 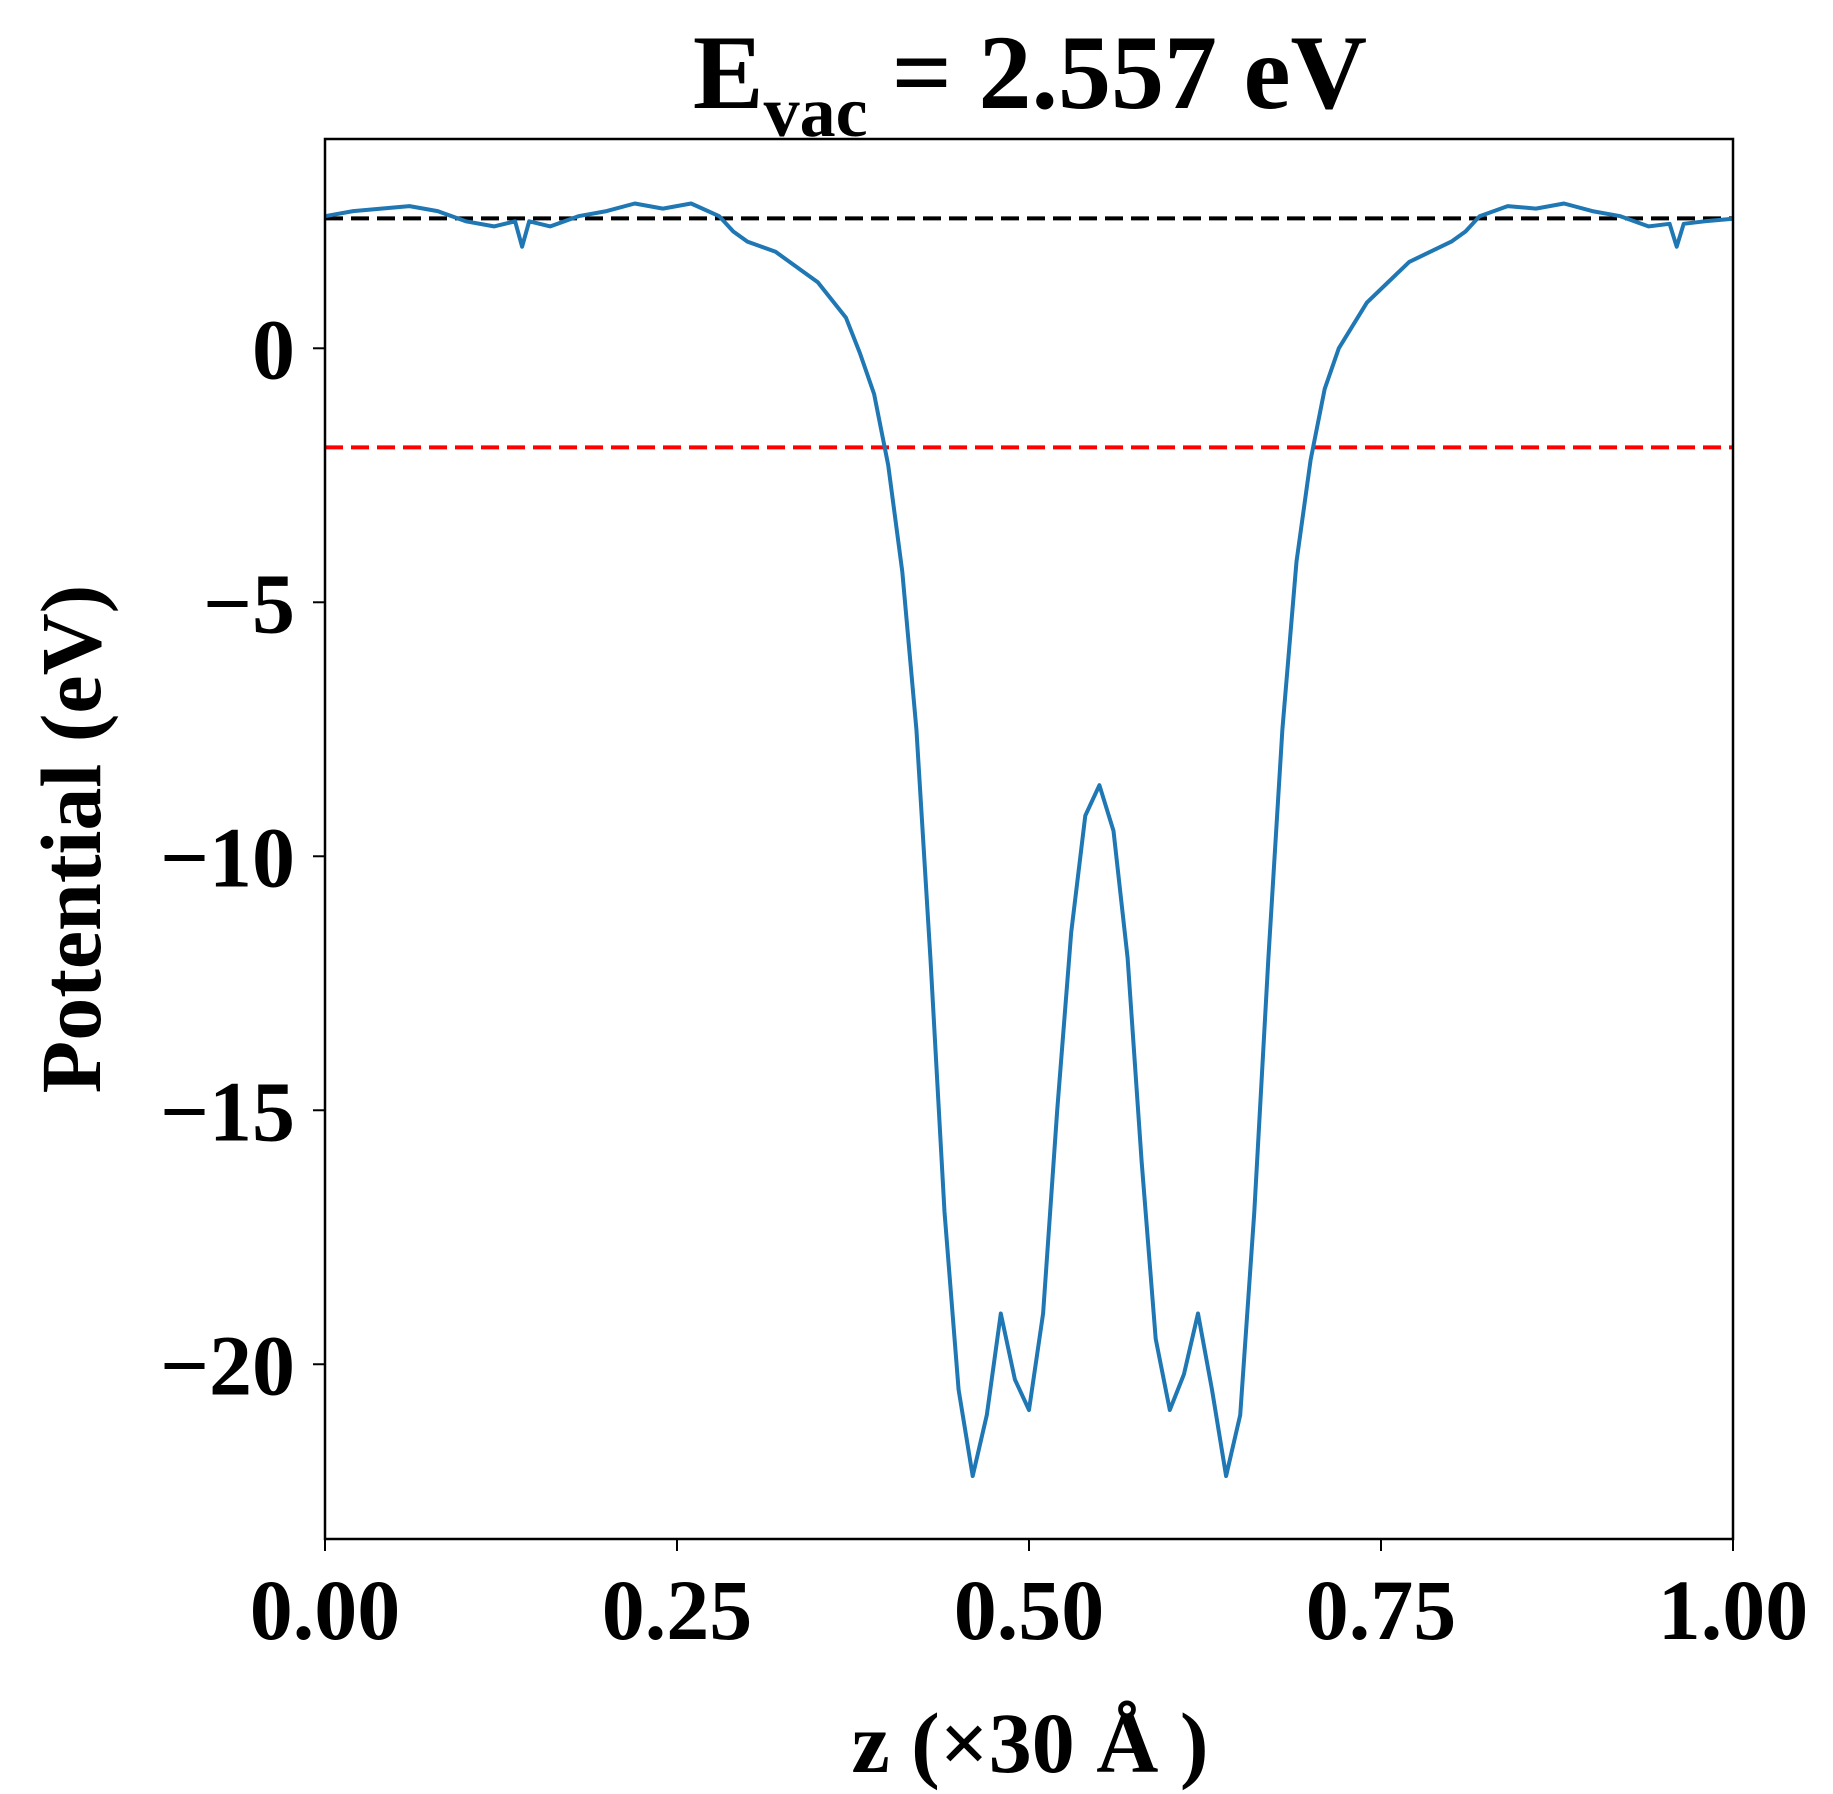 What do you see at coordinates (227, 1365) in the screenshot?
I see `y-tick-label: −20` at bounding box center [227, 1365].